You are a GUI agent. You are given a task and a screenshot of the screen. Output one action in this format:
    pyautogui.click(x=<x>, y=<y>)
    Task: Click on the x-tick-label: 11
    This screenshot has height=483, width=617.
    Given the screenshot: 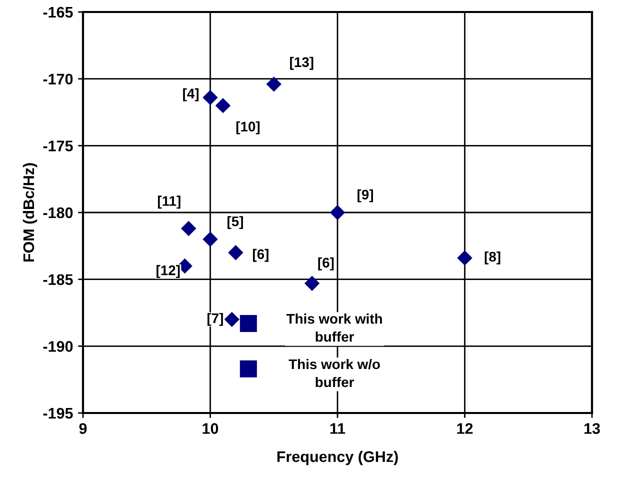 What is the action you would take?
    pyautogui.click(x=338, y=428)
    